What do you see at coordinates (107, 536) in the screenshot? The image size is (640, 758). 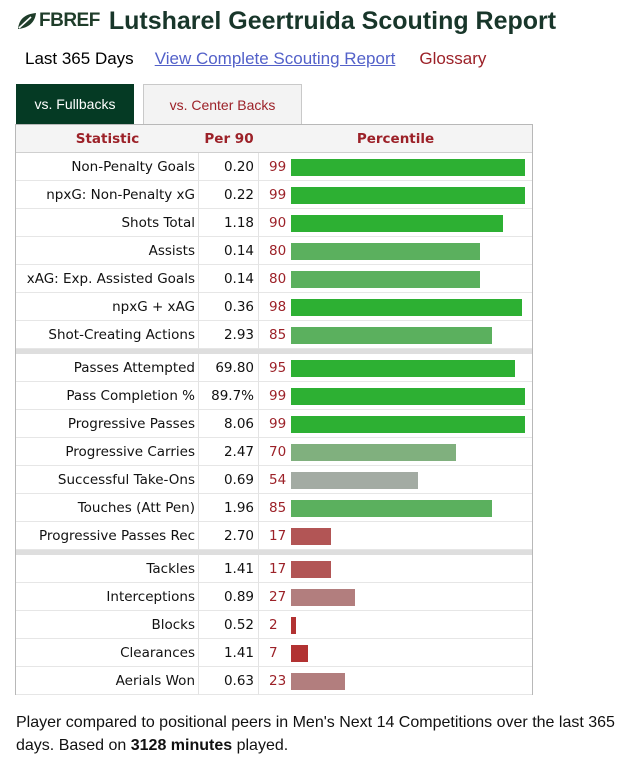 I see `stat-name: Progressive Passes Rec` at bounding box center [107, 536].